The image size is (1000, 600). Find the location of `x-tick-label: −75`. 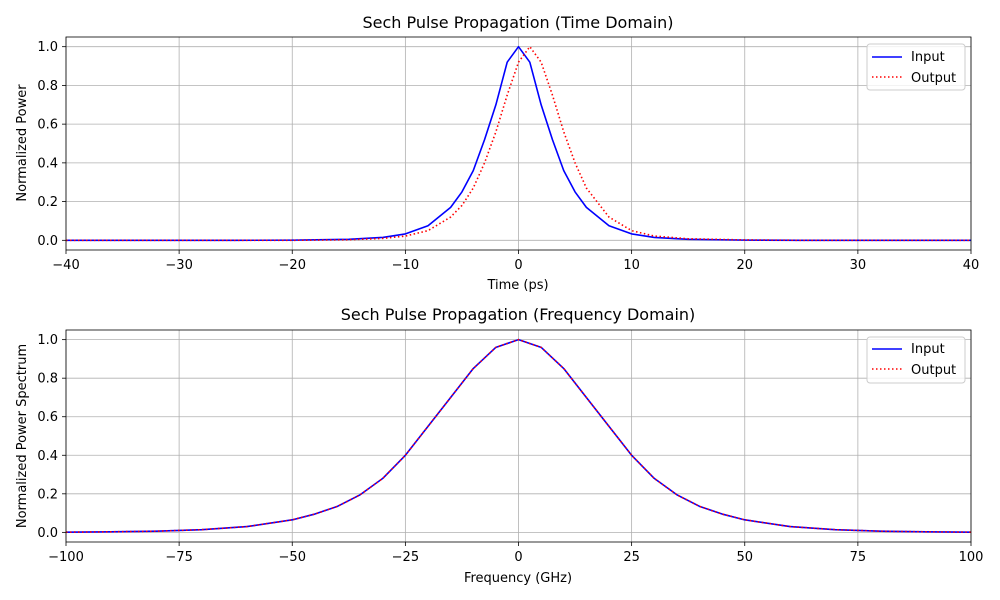

x-tick-label: −75 is located at coordinates (178, 557).